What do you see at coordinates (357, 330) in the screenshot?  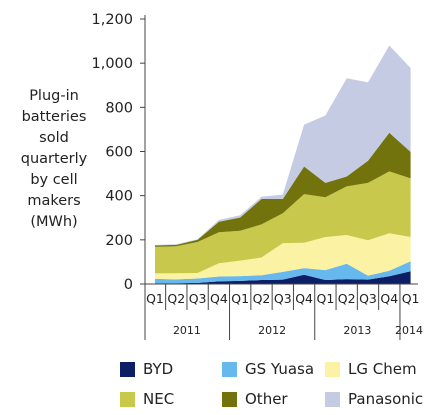 I see `year-label: 2013` at bounding box center [357, 330].